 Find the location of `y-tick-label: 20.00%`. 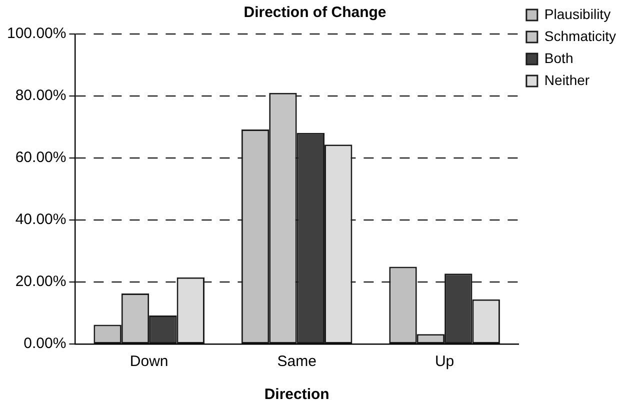

y-tick-label: 20.00% is located at coordinates (40, 281).